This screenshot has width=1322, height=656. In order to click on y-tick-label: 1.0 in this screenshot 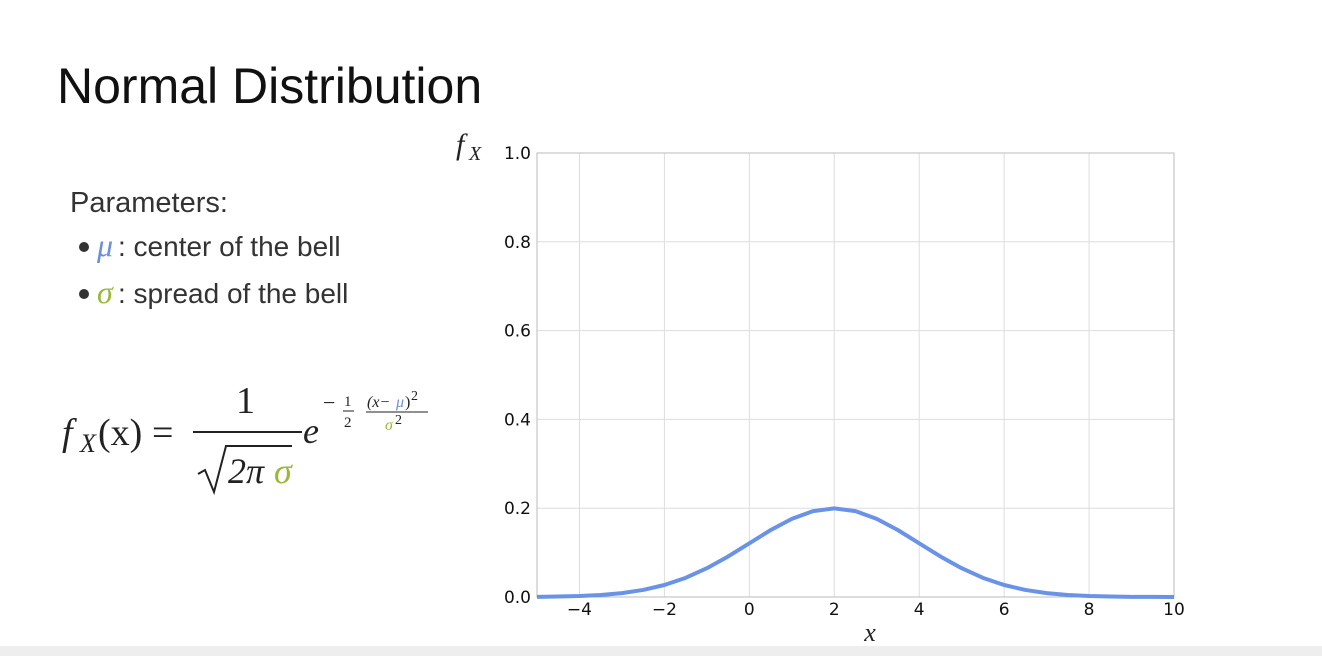, I will do `click(517, 154)`.